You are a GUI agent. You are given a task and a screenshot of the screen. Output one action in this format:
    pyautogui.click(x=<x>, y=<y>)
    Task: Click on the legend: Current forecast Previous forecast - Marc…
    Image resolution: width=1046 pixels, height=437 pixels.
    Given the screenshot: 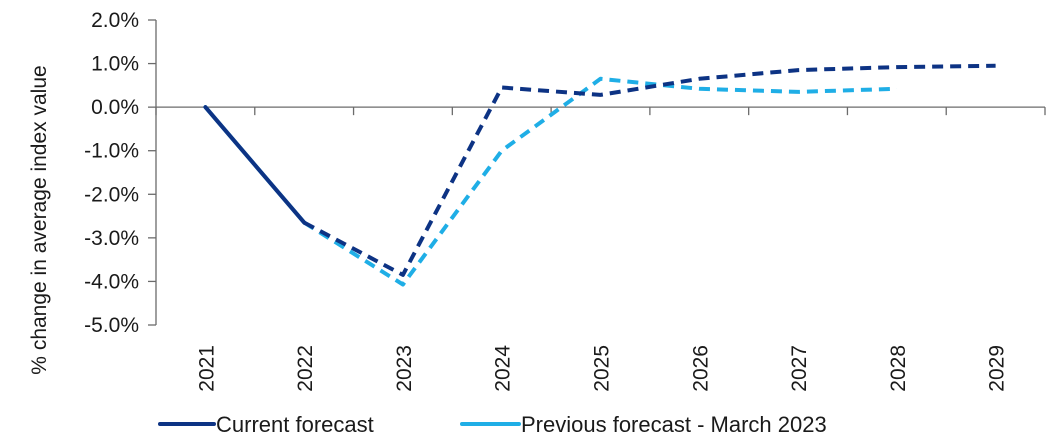 What is the action you would take?
    pyautogui.click(x=492, y=424)
    